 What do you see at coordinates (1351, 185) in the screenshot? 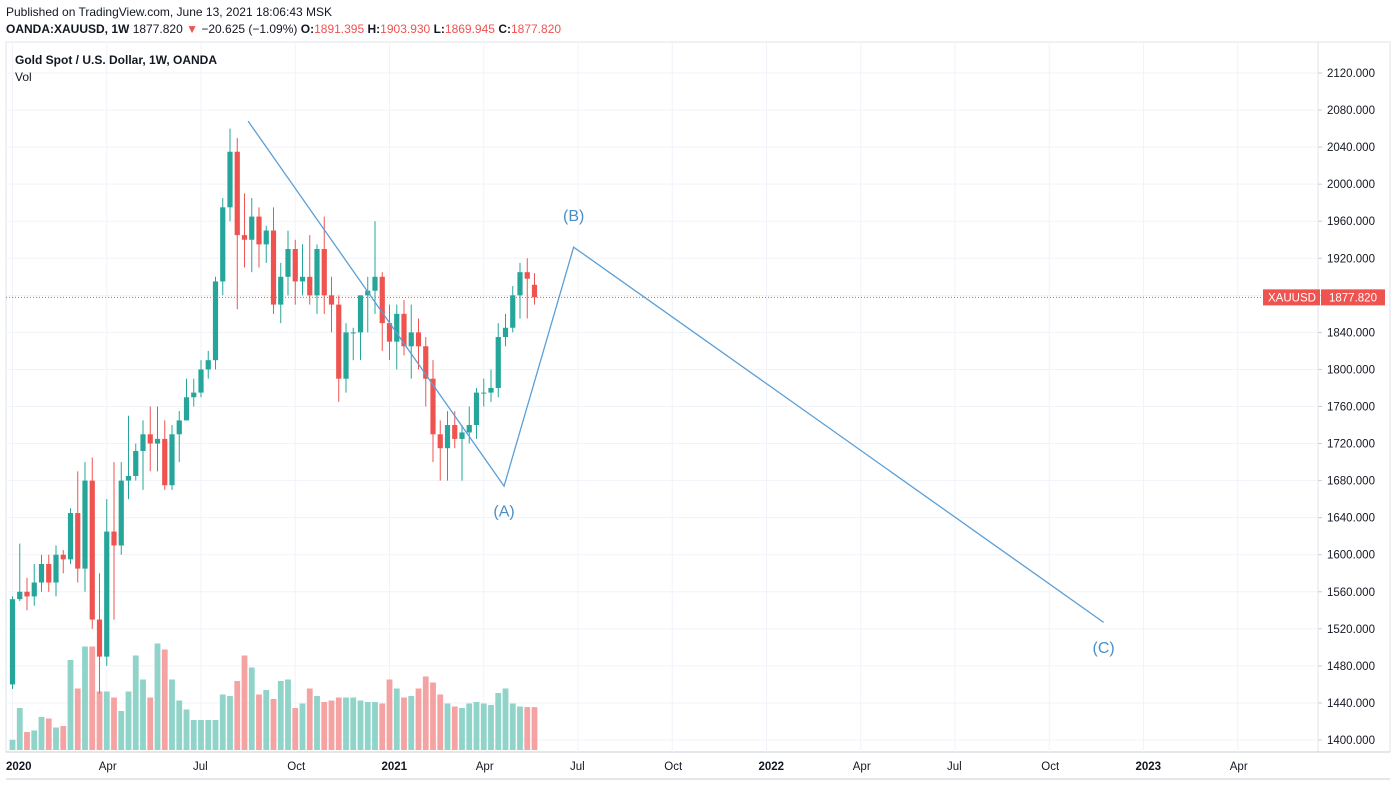
I see `y-tick-label: 2000.000` at bounding box center [1351, 185].